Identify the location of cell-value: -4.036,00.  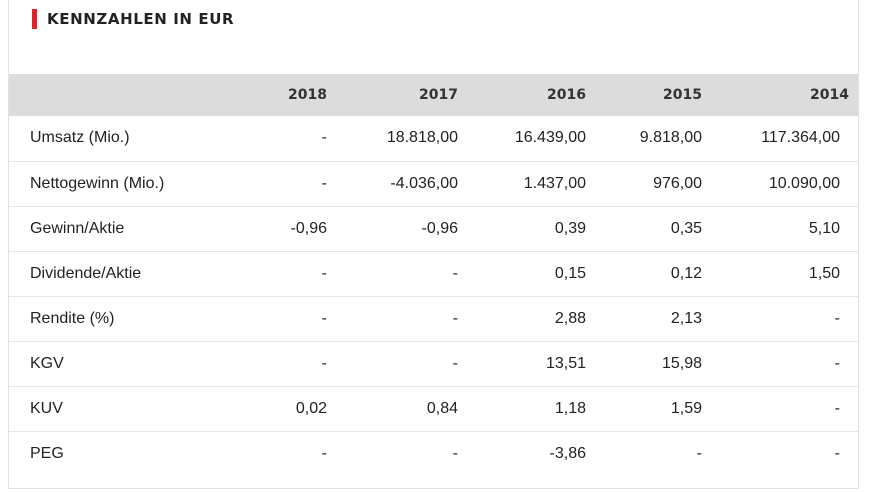
(424, 183).